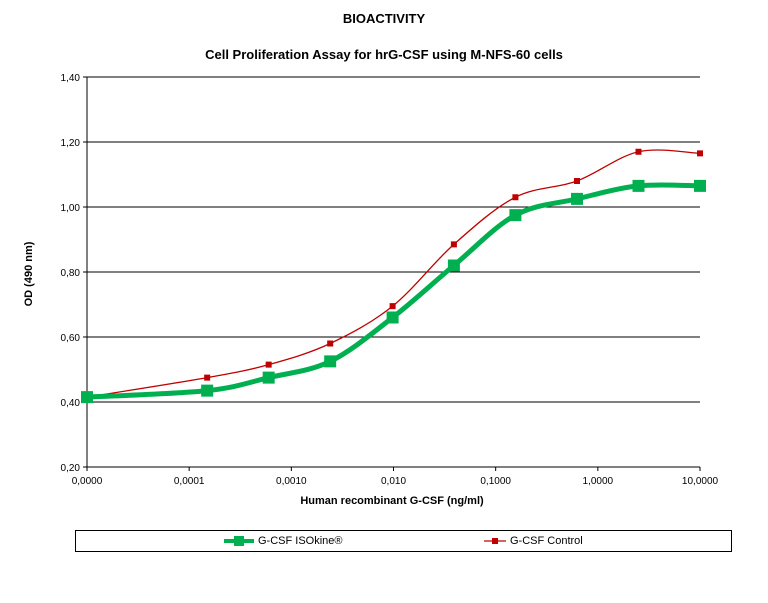  I want to click on y-tick-label: 1,20, so click(71, 143).